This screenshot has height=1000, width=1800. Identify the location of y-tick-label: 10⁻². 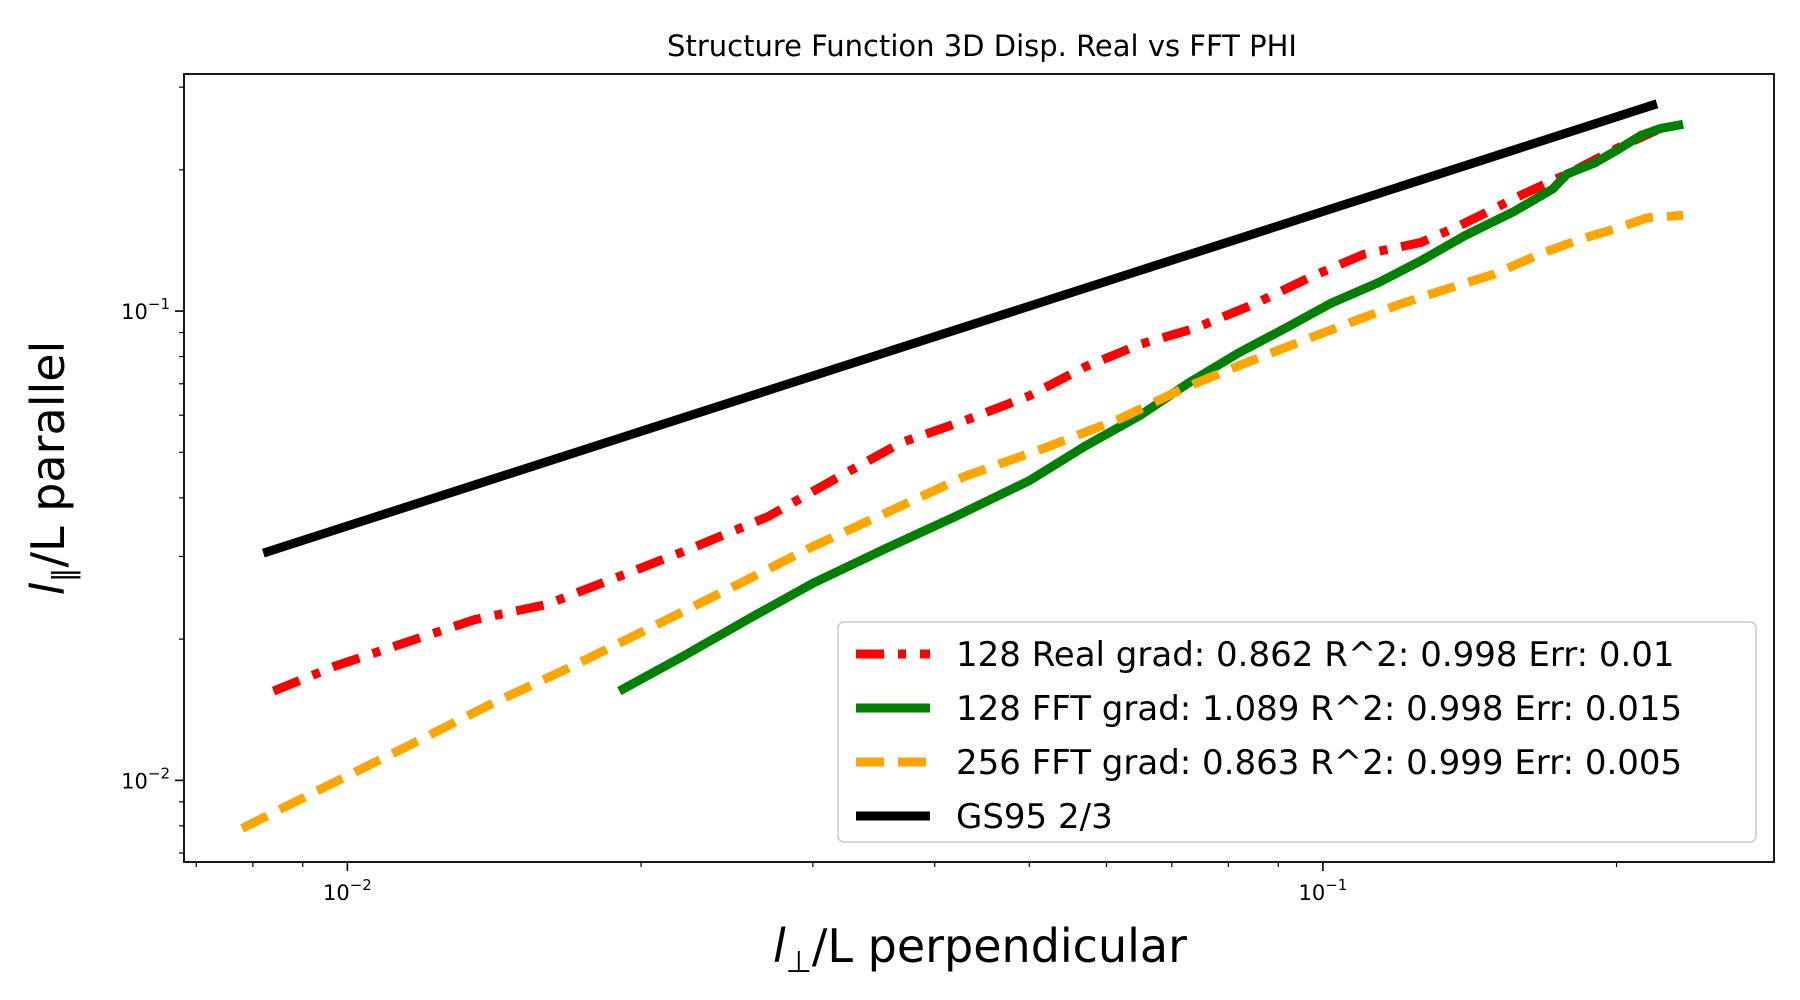
(145, 778).